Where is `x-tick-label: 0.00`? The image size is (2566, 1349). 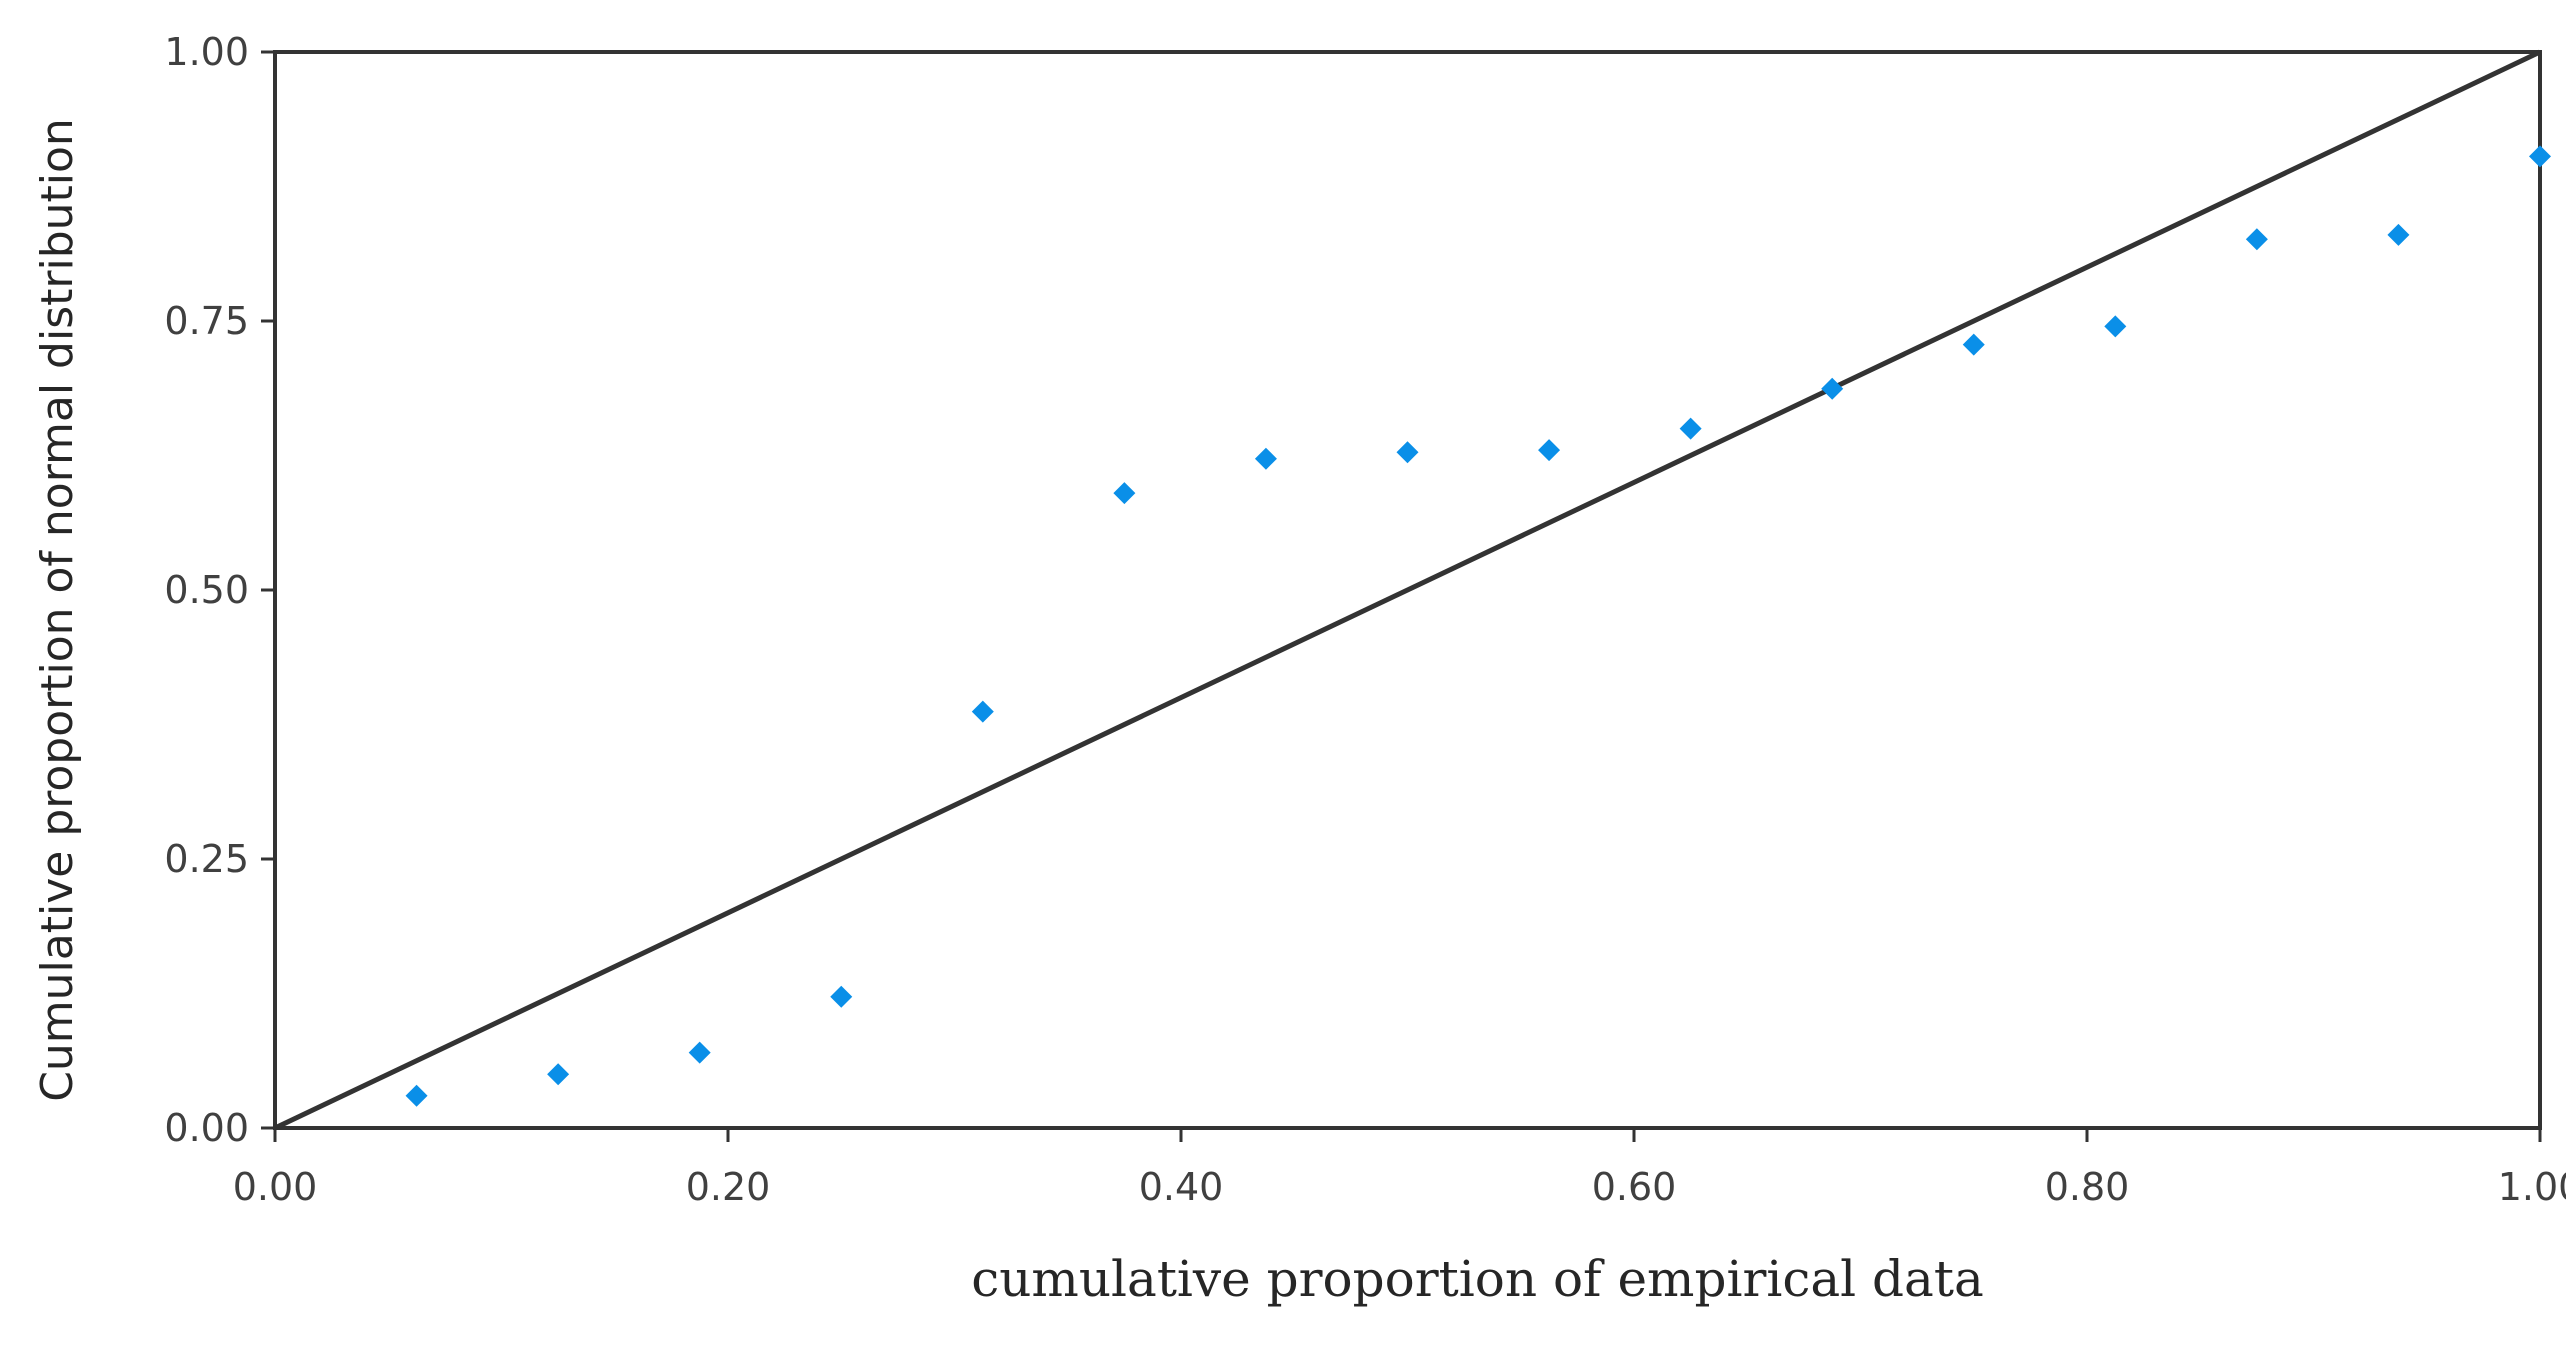
x-tick-label: 0.00 is located at coordinates (275, 1187).